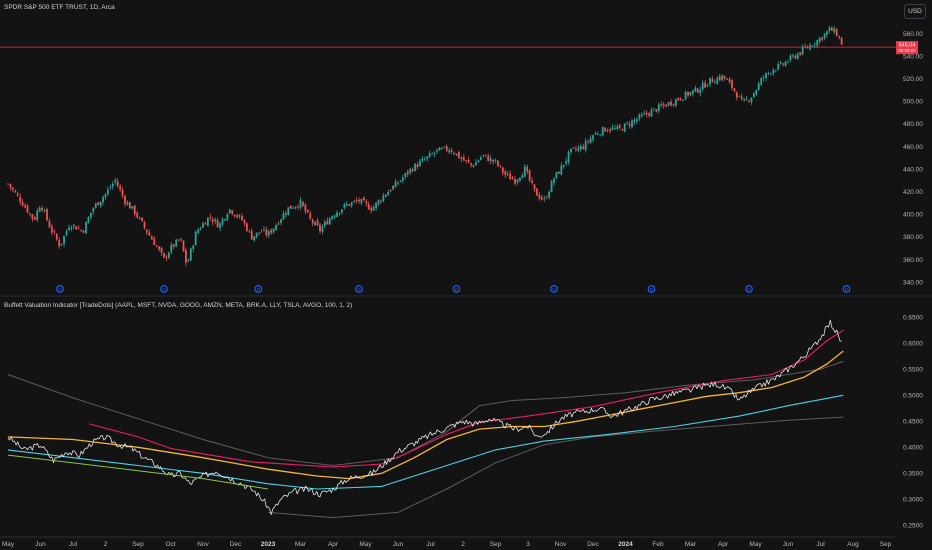 The width and height of the screenshot is (932, 550). Describe the element at coordinates (528, 544) in the screenshot. I see `x-axis-tick: 3` at that location.